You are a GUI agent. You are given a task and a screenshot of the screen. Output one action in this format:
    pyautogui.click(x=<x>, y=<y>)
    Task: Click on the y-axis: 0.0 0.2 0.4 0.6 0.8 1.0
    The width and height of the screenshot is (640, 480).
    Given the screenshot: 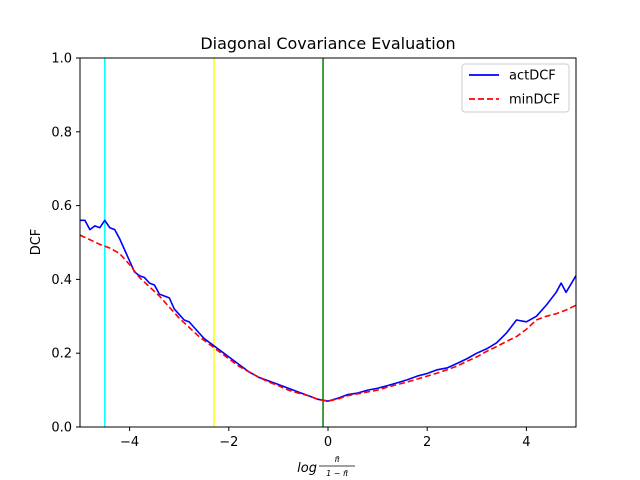 What is the action you would take?
    pyautogui.click(x=65, y=244)
    